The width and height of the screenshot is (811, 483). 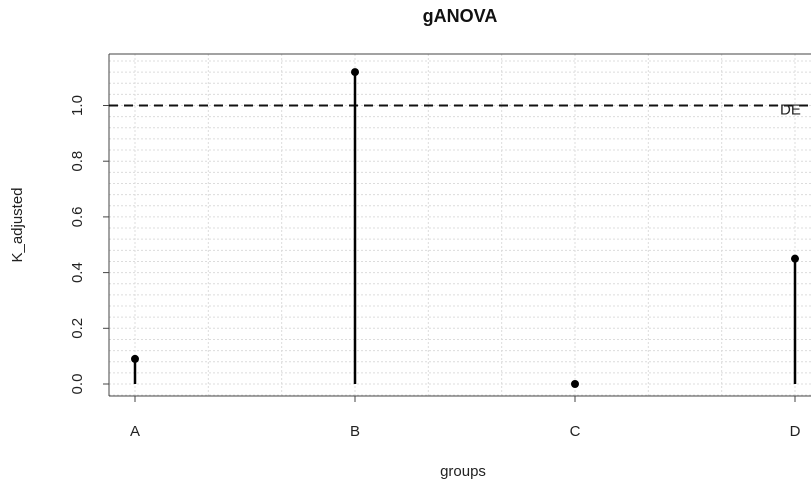 What do you see at coordinates (460, 16) in the screenshot?
I see `chart-title: gANOVA` at bounding box center [460, 16].